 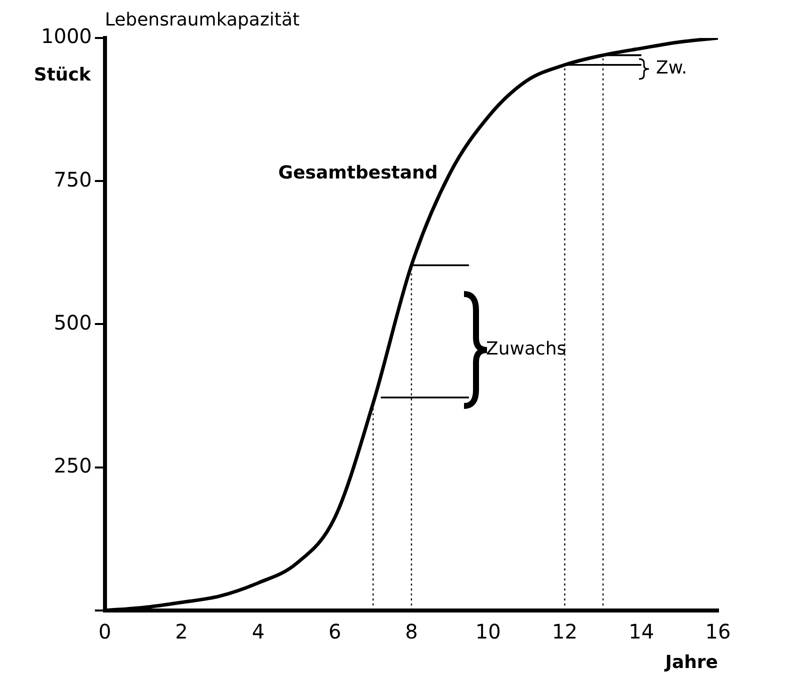 What do you see at coordinates (718, 632) in the screenshot?
I see `x-tick-label: 16` at bounding box center [718, 632].